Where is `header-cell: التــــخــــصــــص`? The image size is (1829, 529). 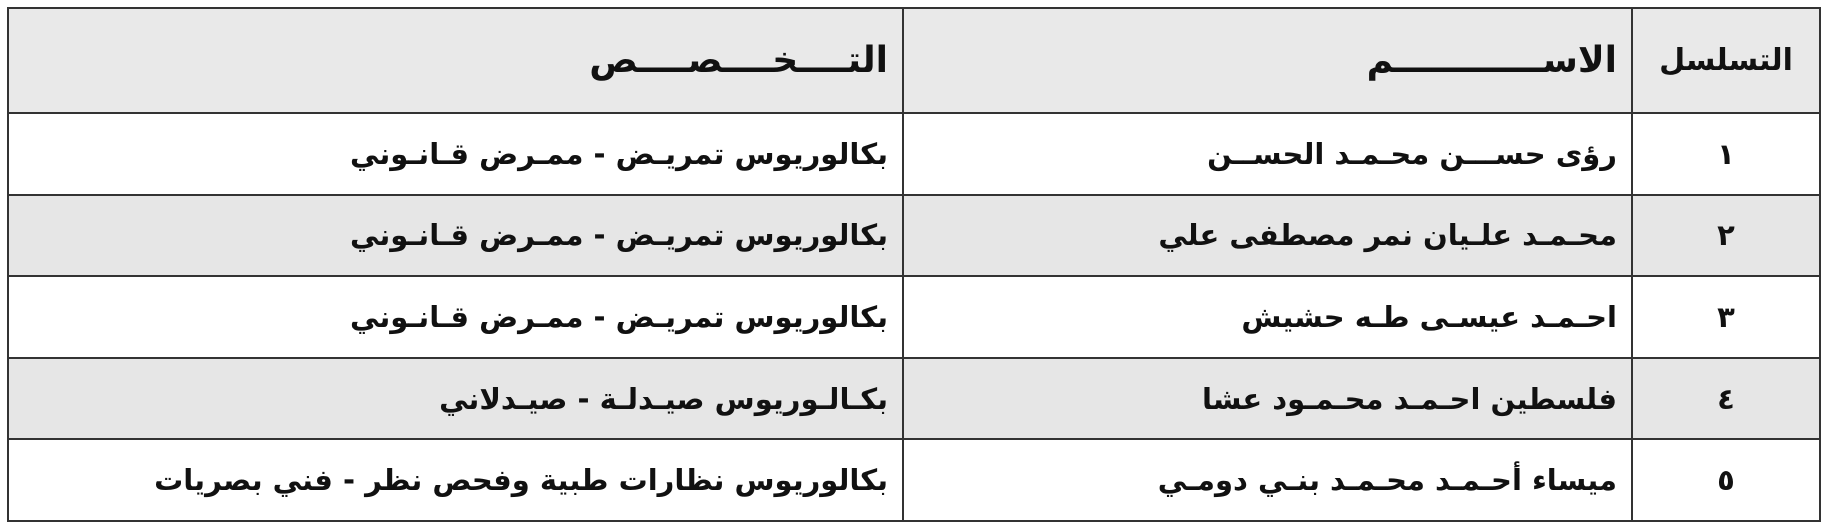 header-cell: التــــخــــصــــص is located at coordinates (455, 60).